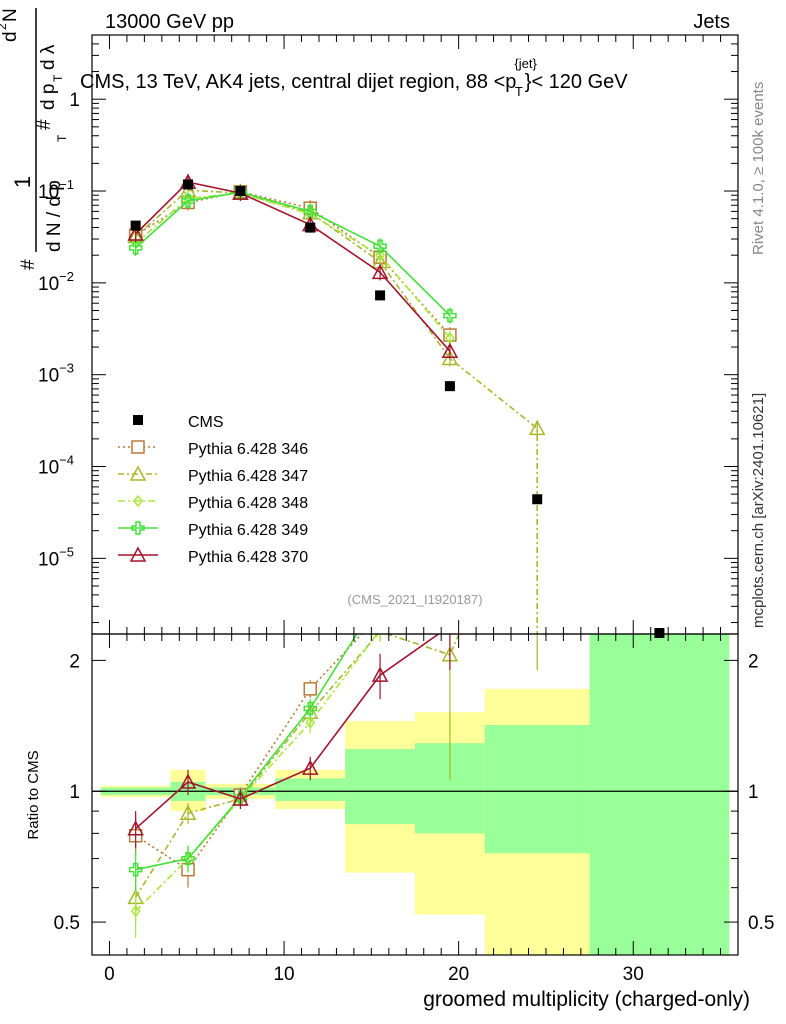  Describe the element at coordinates (248, 557) in the screenshot. I see `legend-label: Pythia 6.428 370` at that location.